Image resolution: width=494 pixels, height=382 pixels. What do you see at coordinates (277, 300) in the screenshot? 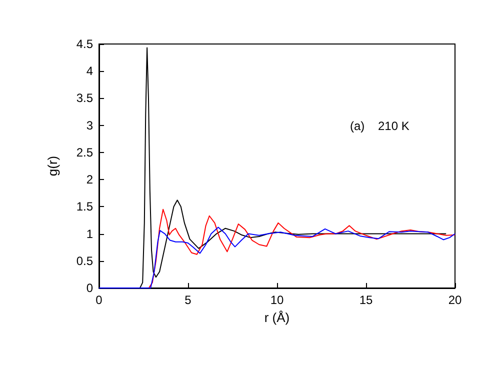
I see `x-tick-label: 10` at bounding box center [277, 300].